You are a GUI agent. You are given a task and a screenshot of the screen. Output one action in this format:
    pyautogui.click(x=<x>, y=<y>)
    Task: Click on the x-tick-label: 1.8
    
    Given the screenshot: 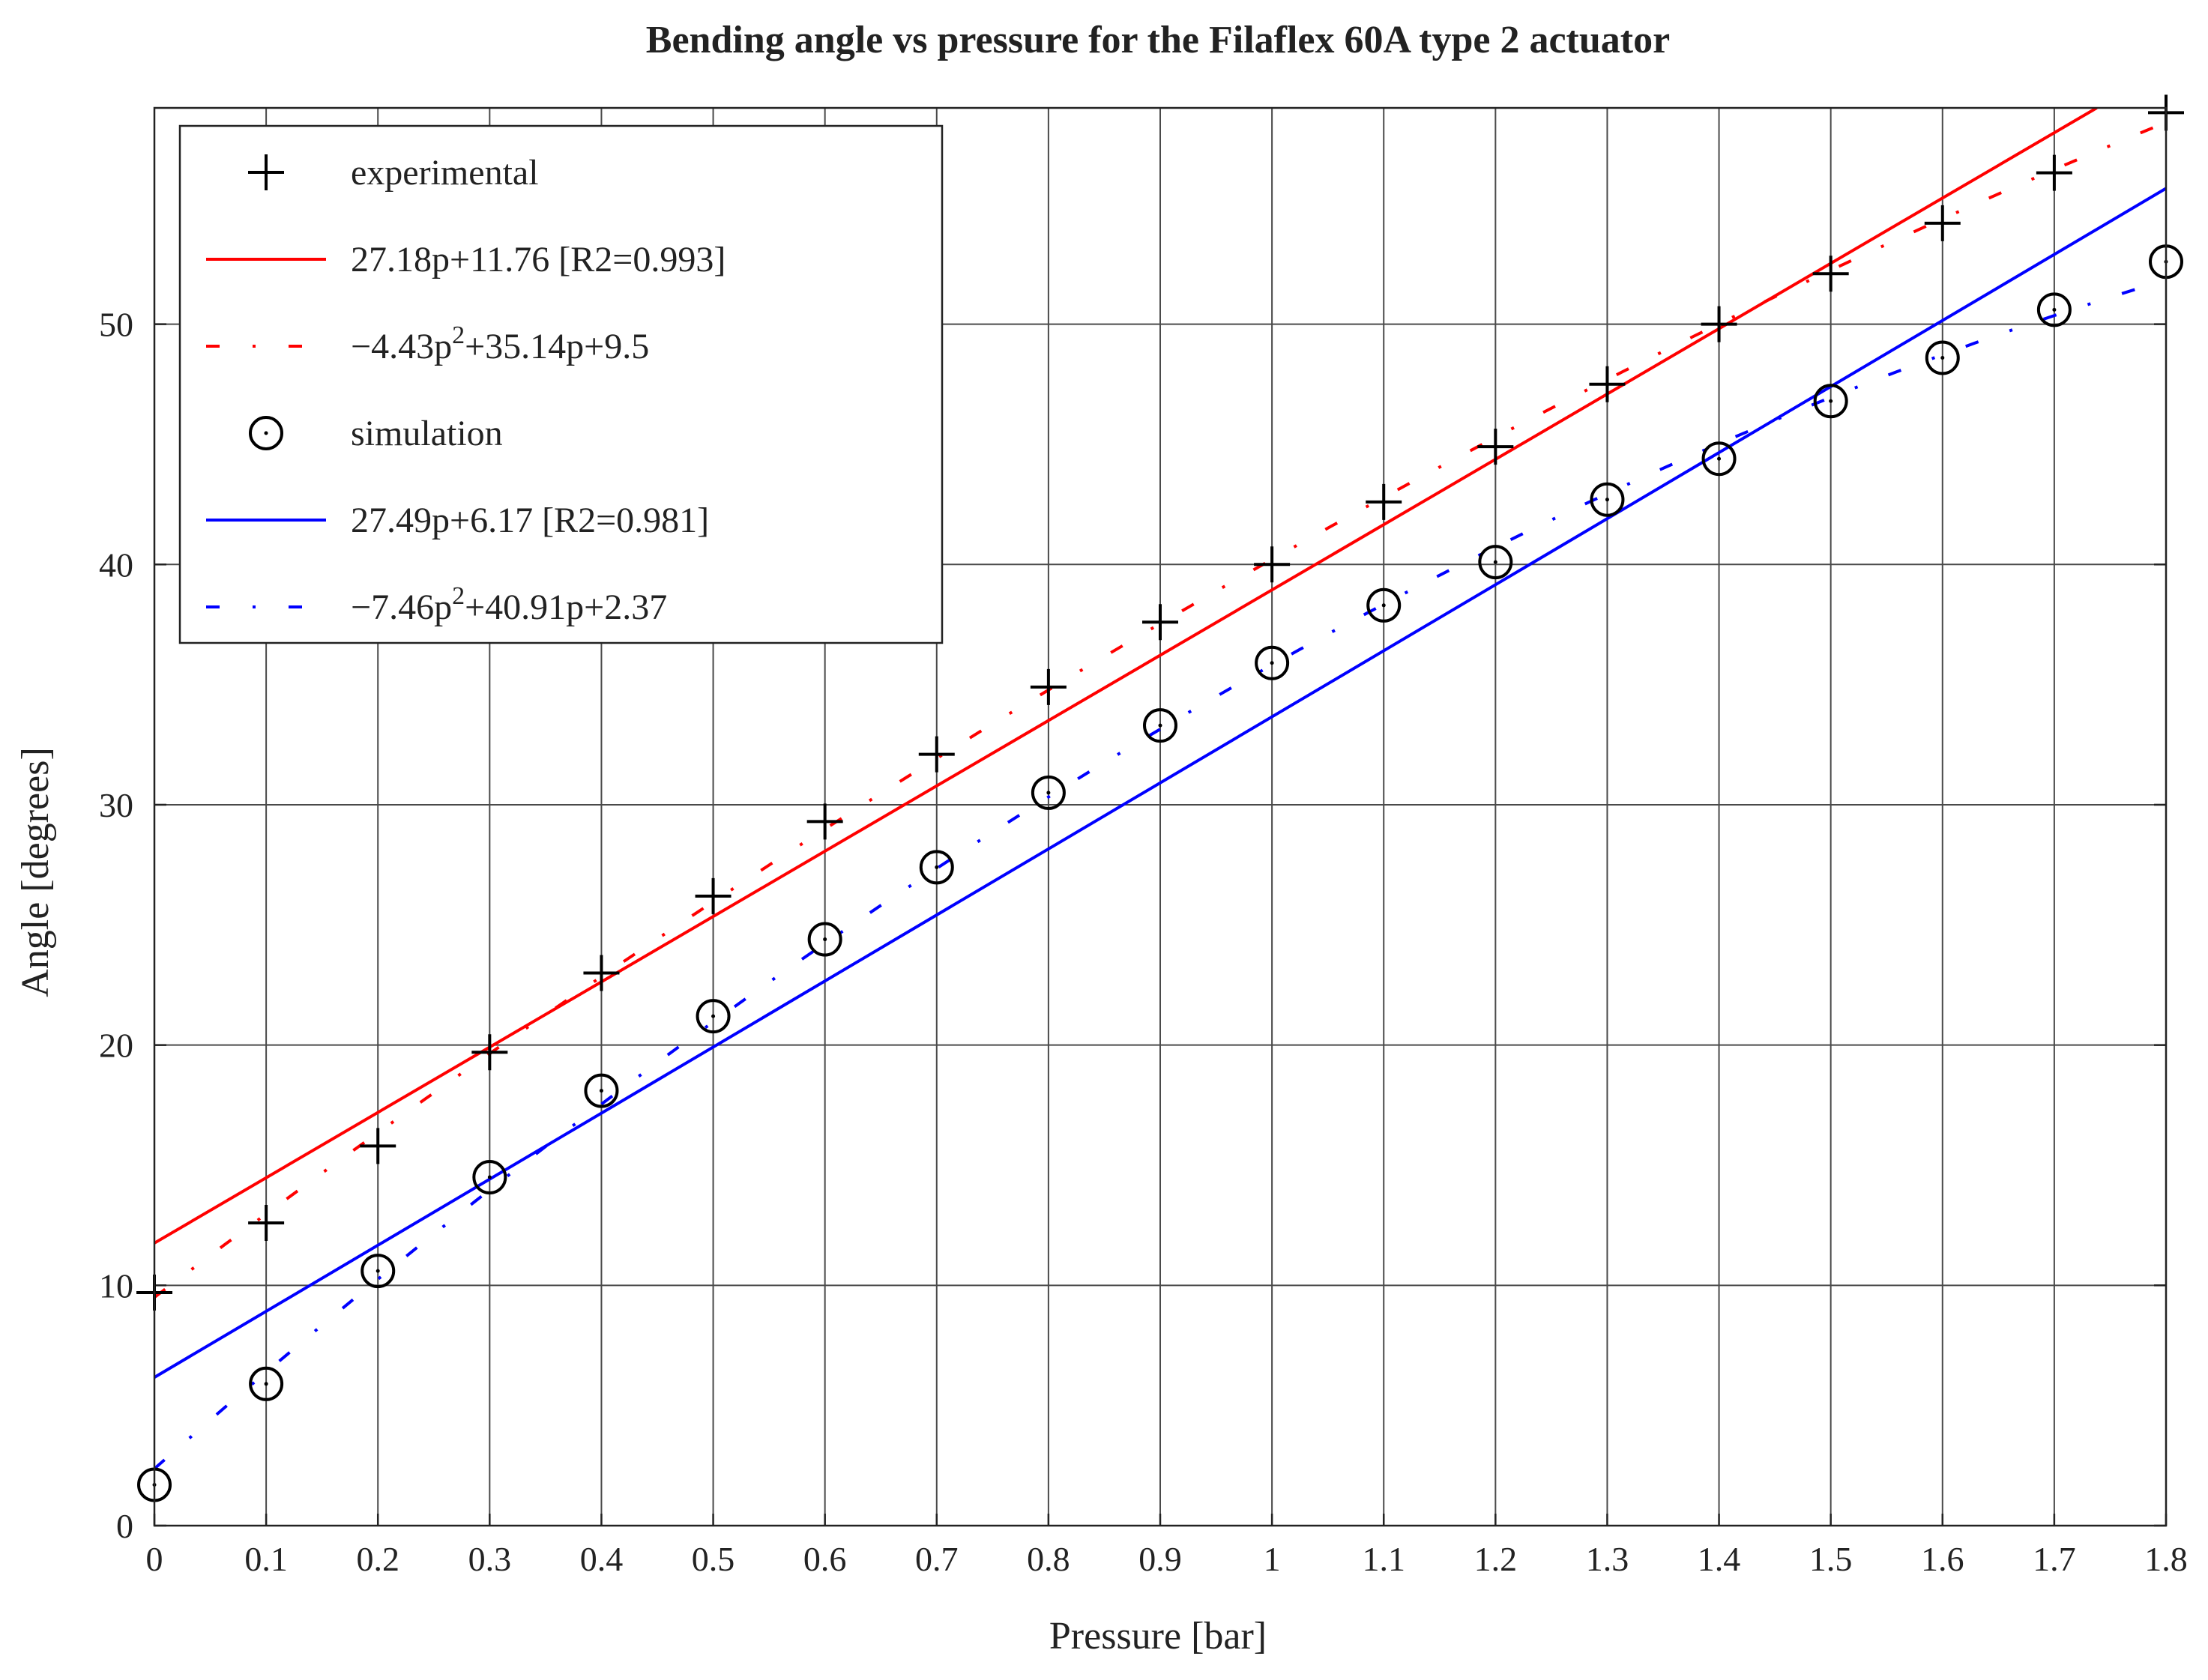 What is the action you would take?
    pyautogui.click(x=2166, y=1559)
    